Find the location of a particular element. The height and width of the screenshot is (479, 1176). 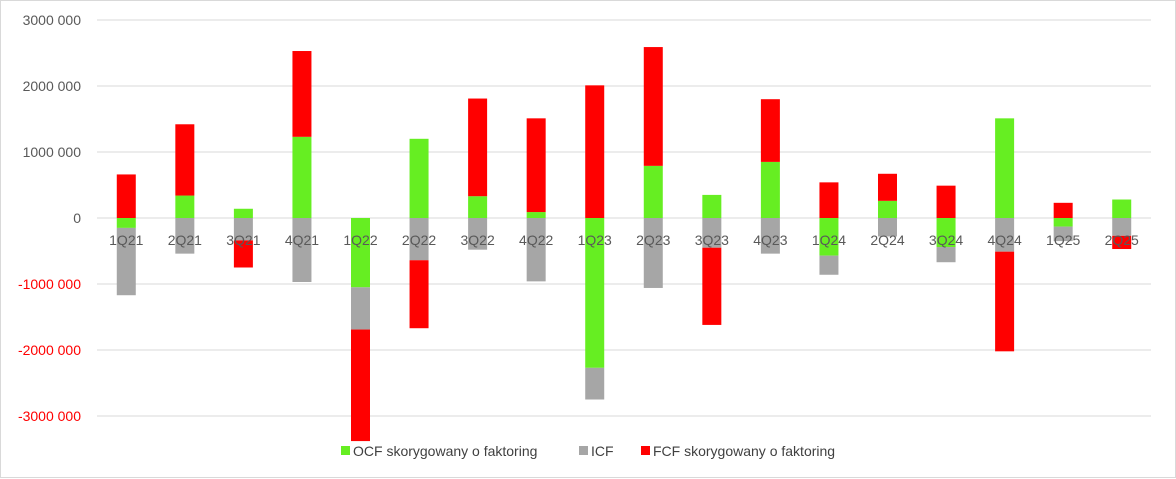

x-tick-label: 2Q25 is located at coordinates (1122, 240).